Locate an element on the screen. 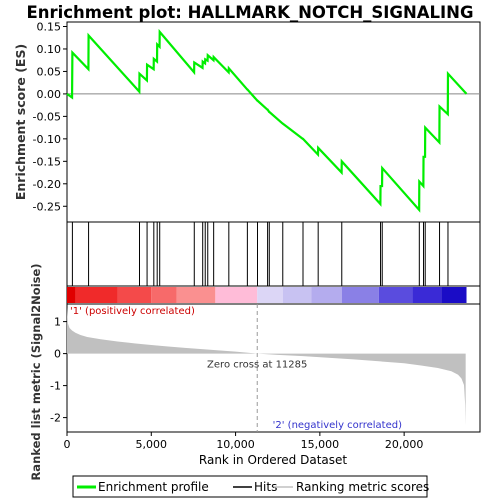 This screenshot has height=500, width=500. x-tick-label: 10,000 is located at coordinates (235, 444).